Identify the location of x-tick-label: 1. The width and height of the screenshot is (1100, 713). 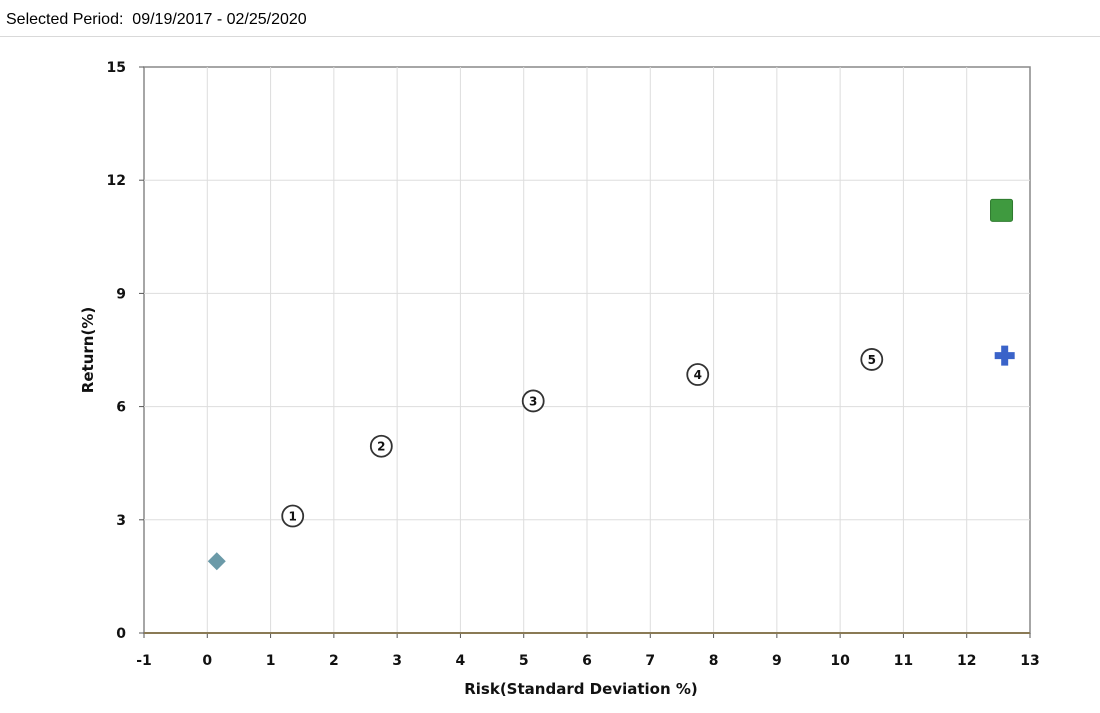
(271, 661).